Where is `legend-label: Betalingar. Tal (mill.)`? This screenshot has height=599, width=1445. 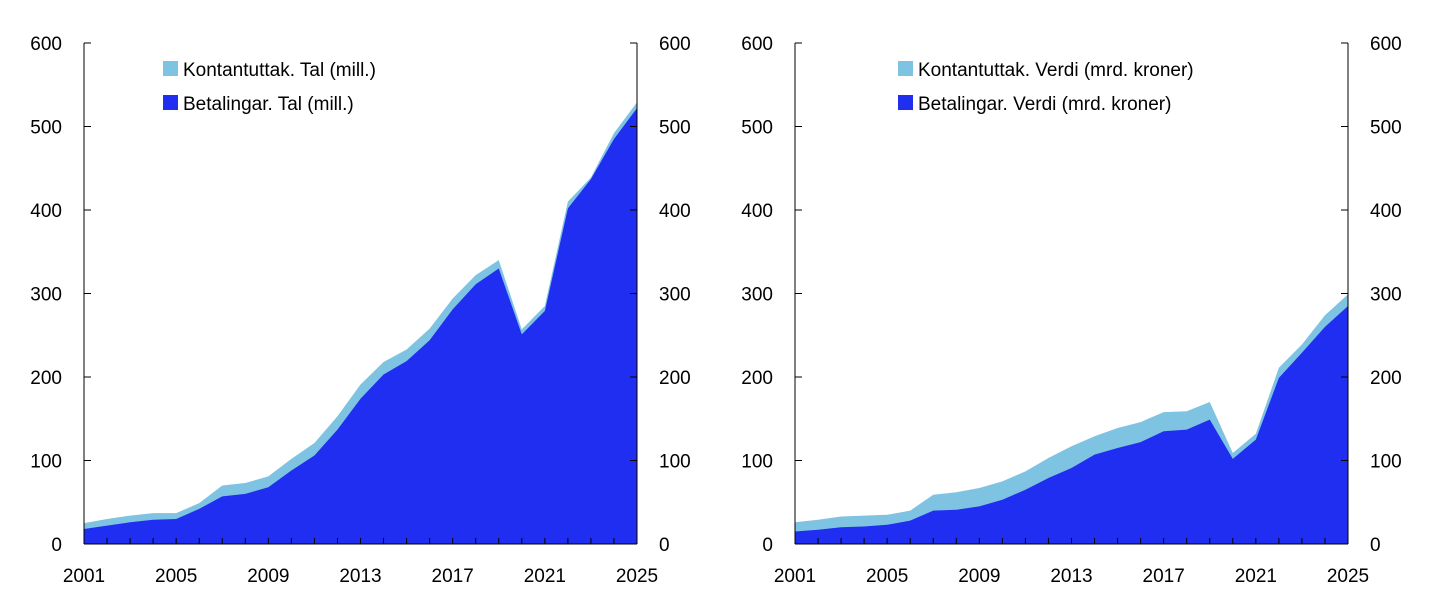 legend-label: Betalingar. Tal (mill.) is located at coordinates (268, 104).